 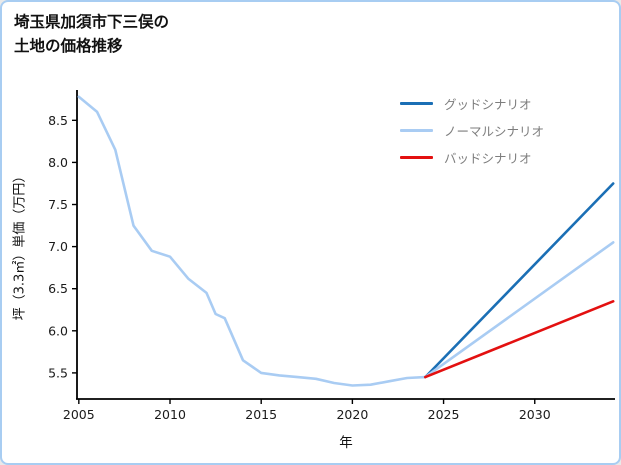 What do you see at coordinates (58, 246) in the screenshot?
I see `svg-text: 7.0` at bounding box center [58, 246].